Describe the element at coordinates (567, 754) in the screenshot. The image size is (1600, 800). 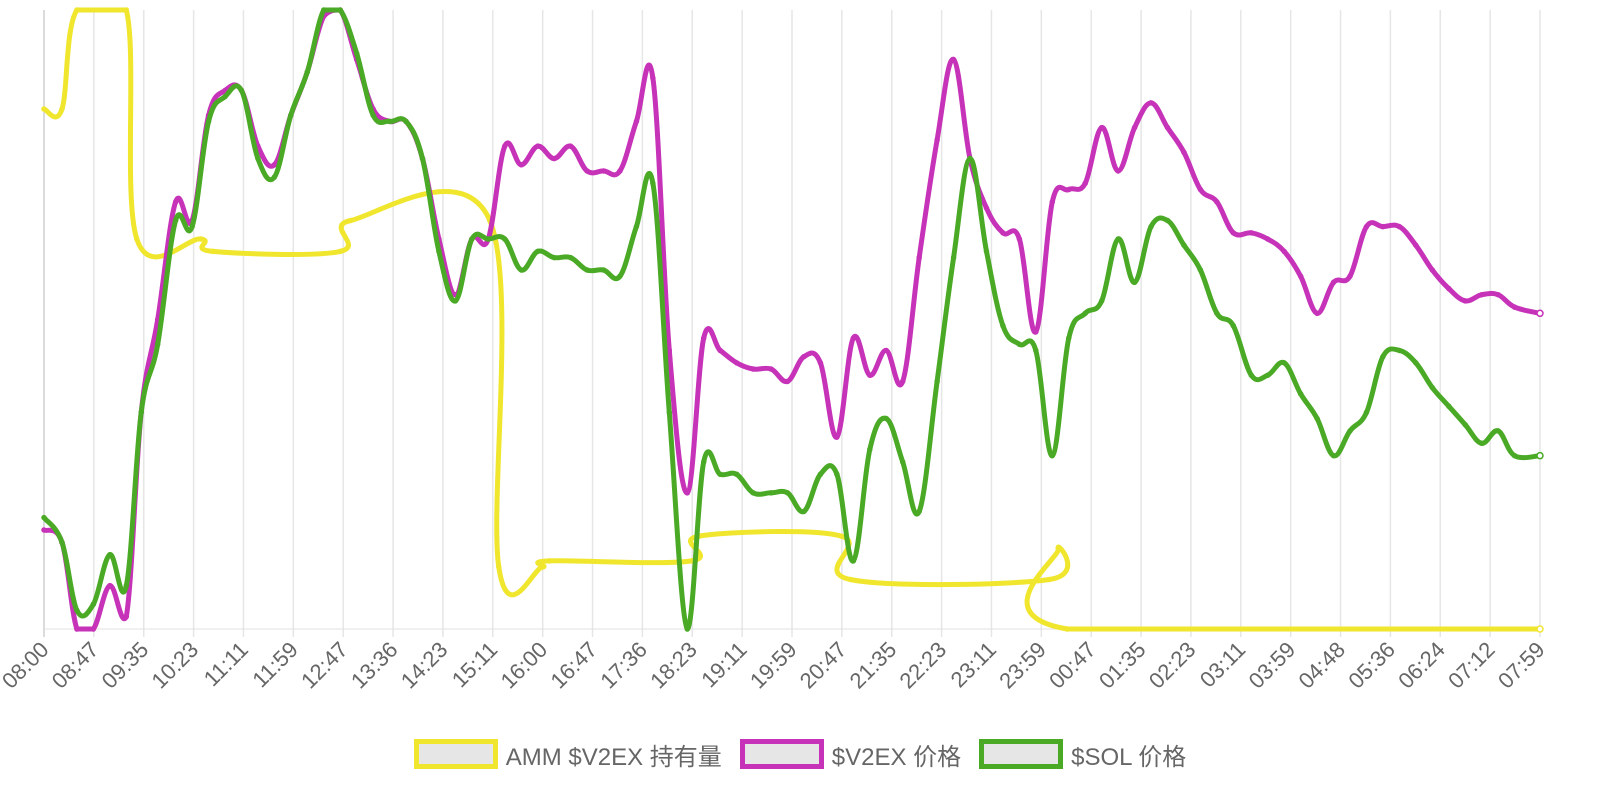
I see `legend-item-amm: AMM $V2EX 持有量` at that location.